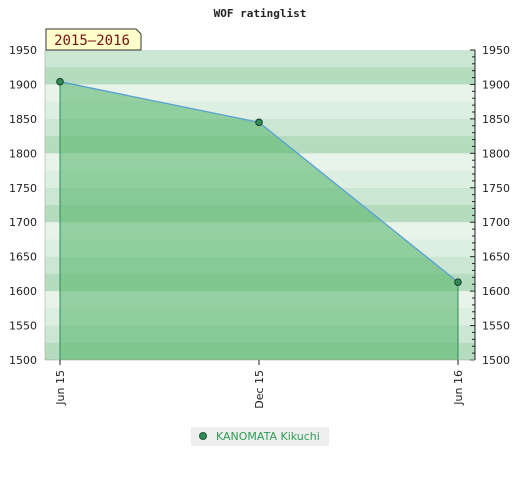  I want to click on x-tick-label: Jun 16, so click(458, 388).